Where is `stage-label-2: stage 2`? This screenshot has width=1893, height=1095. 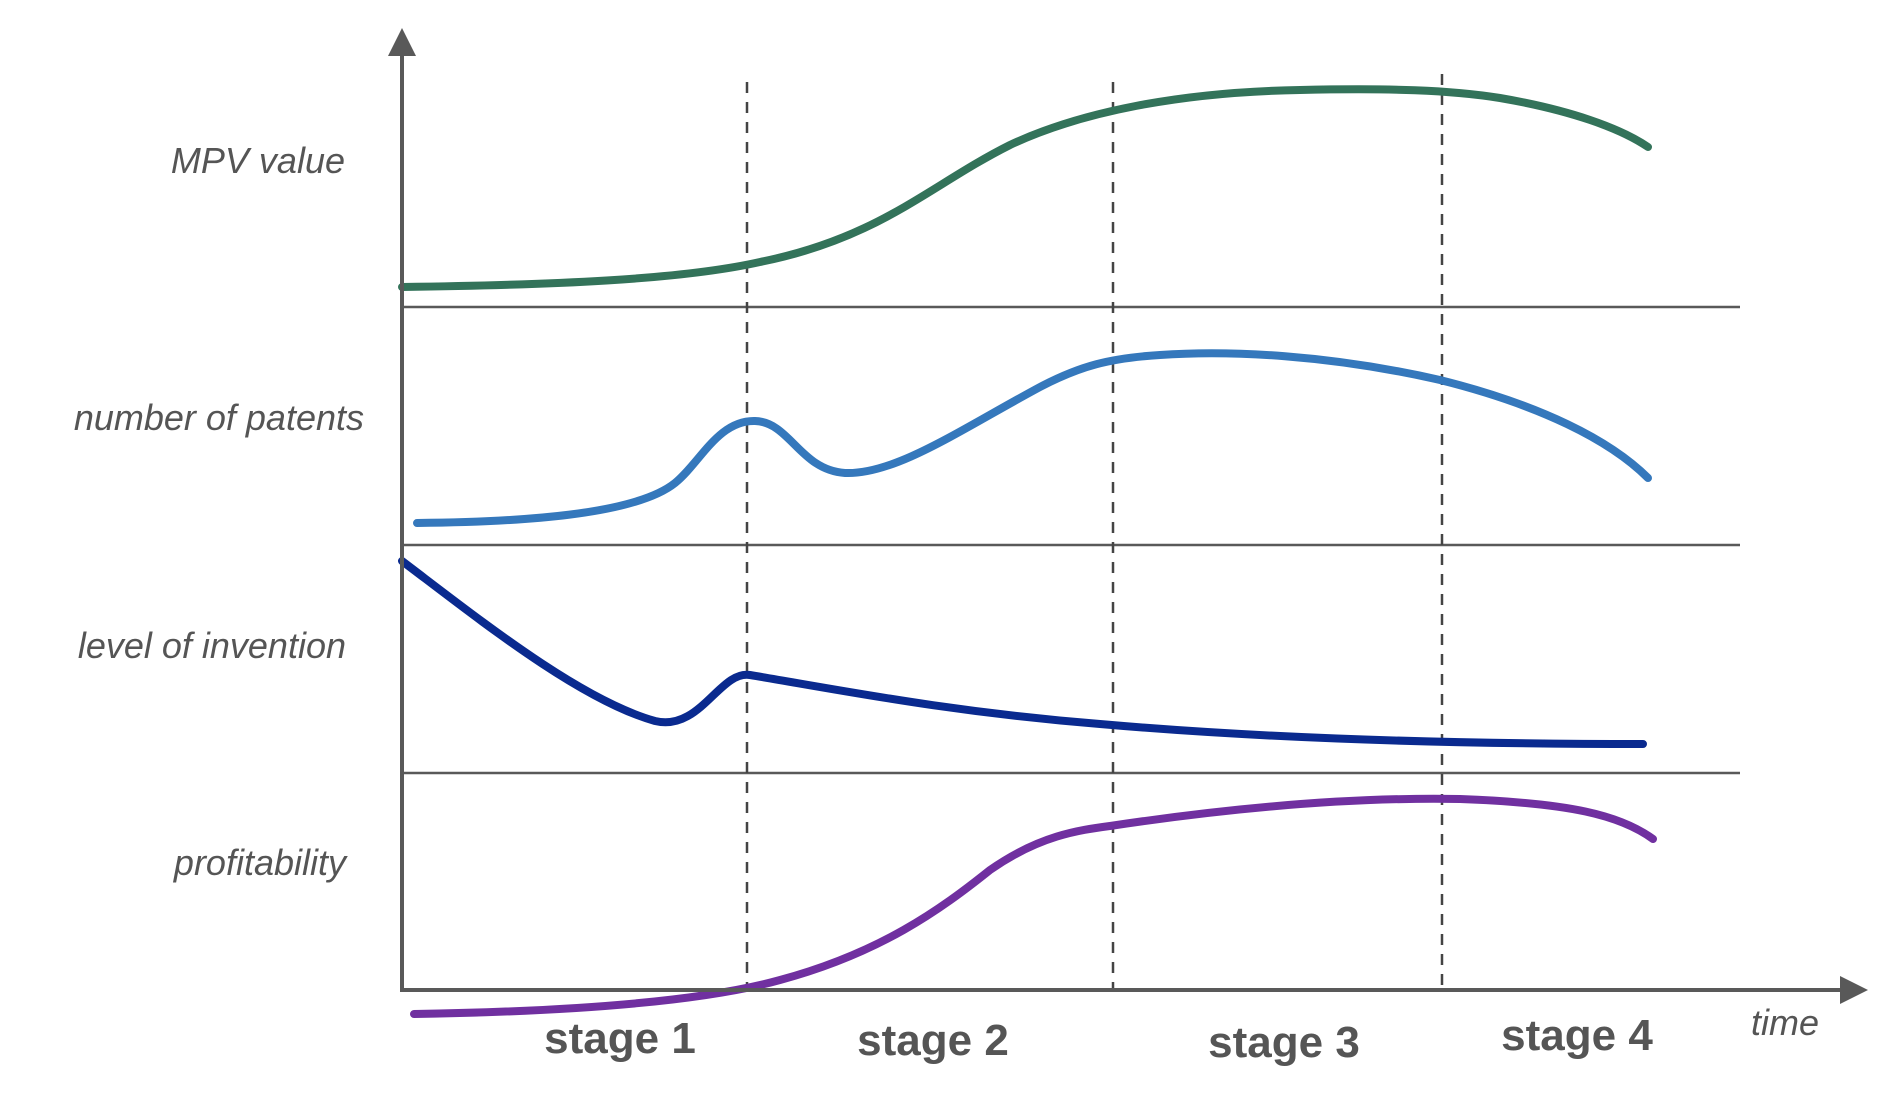 stage-label-2: stage 2 is located at coordinates (933, 1040).